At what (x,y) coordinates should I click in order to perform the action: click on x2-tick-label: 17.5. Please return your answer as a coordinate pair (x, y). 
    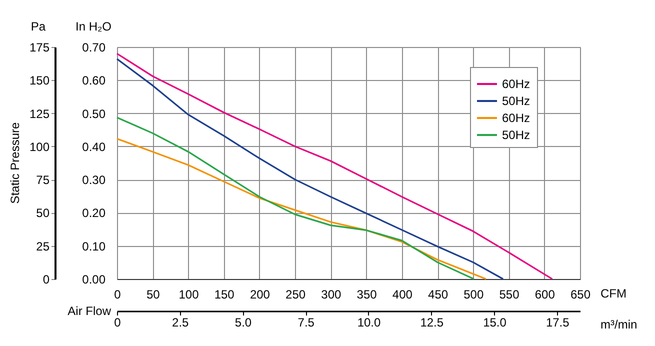
    Looking at the image, I should click on (558, 323).